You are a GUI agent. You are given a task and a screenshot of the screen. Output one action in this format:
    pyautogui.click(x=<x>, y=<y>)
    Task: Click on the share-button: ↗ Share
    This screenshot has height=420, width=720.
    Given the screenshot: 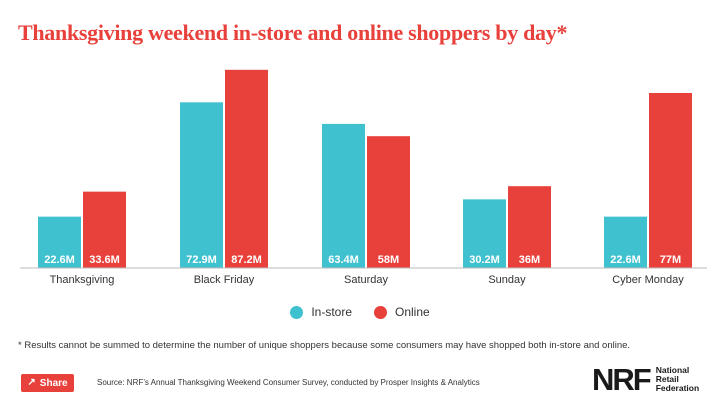 What is the action you would take?
    pyautogui.click(x=47, y=383)
    